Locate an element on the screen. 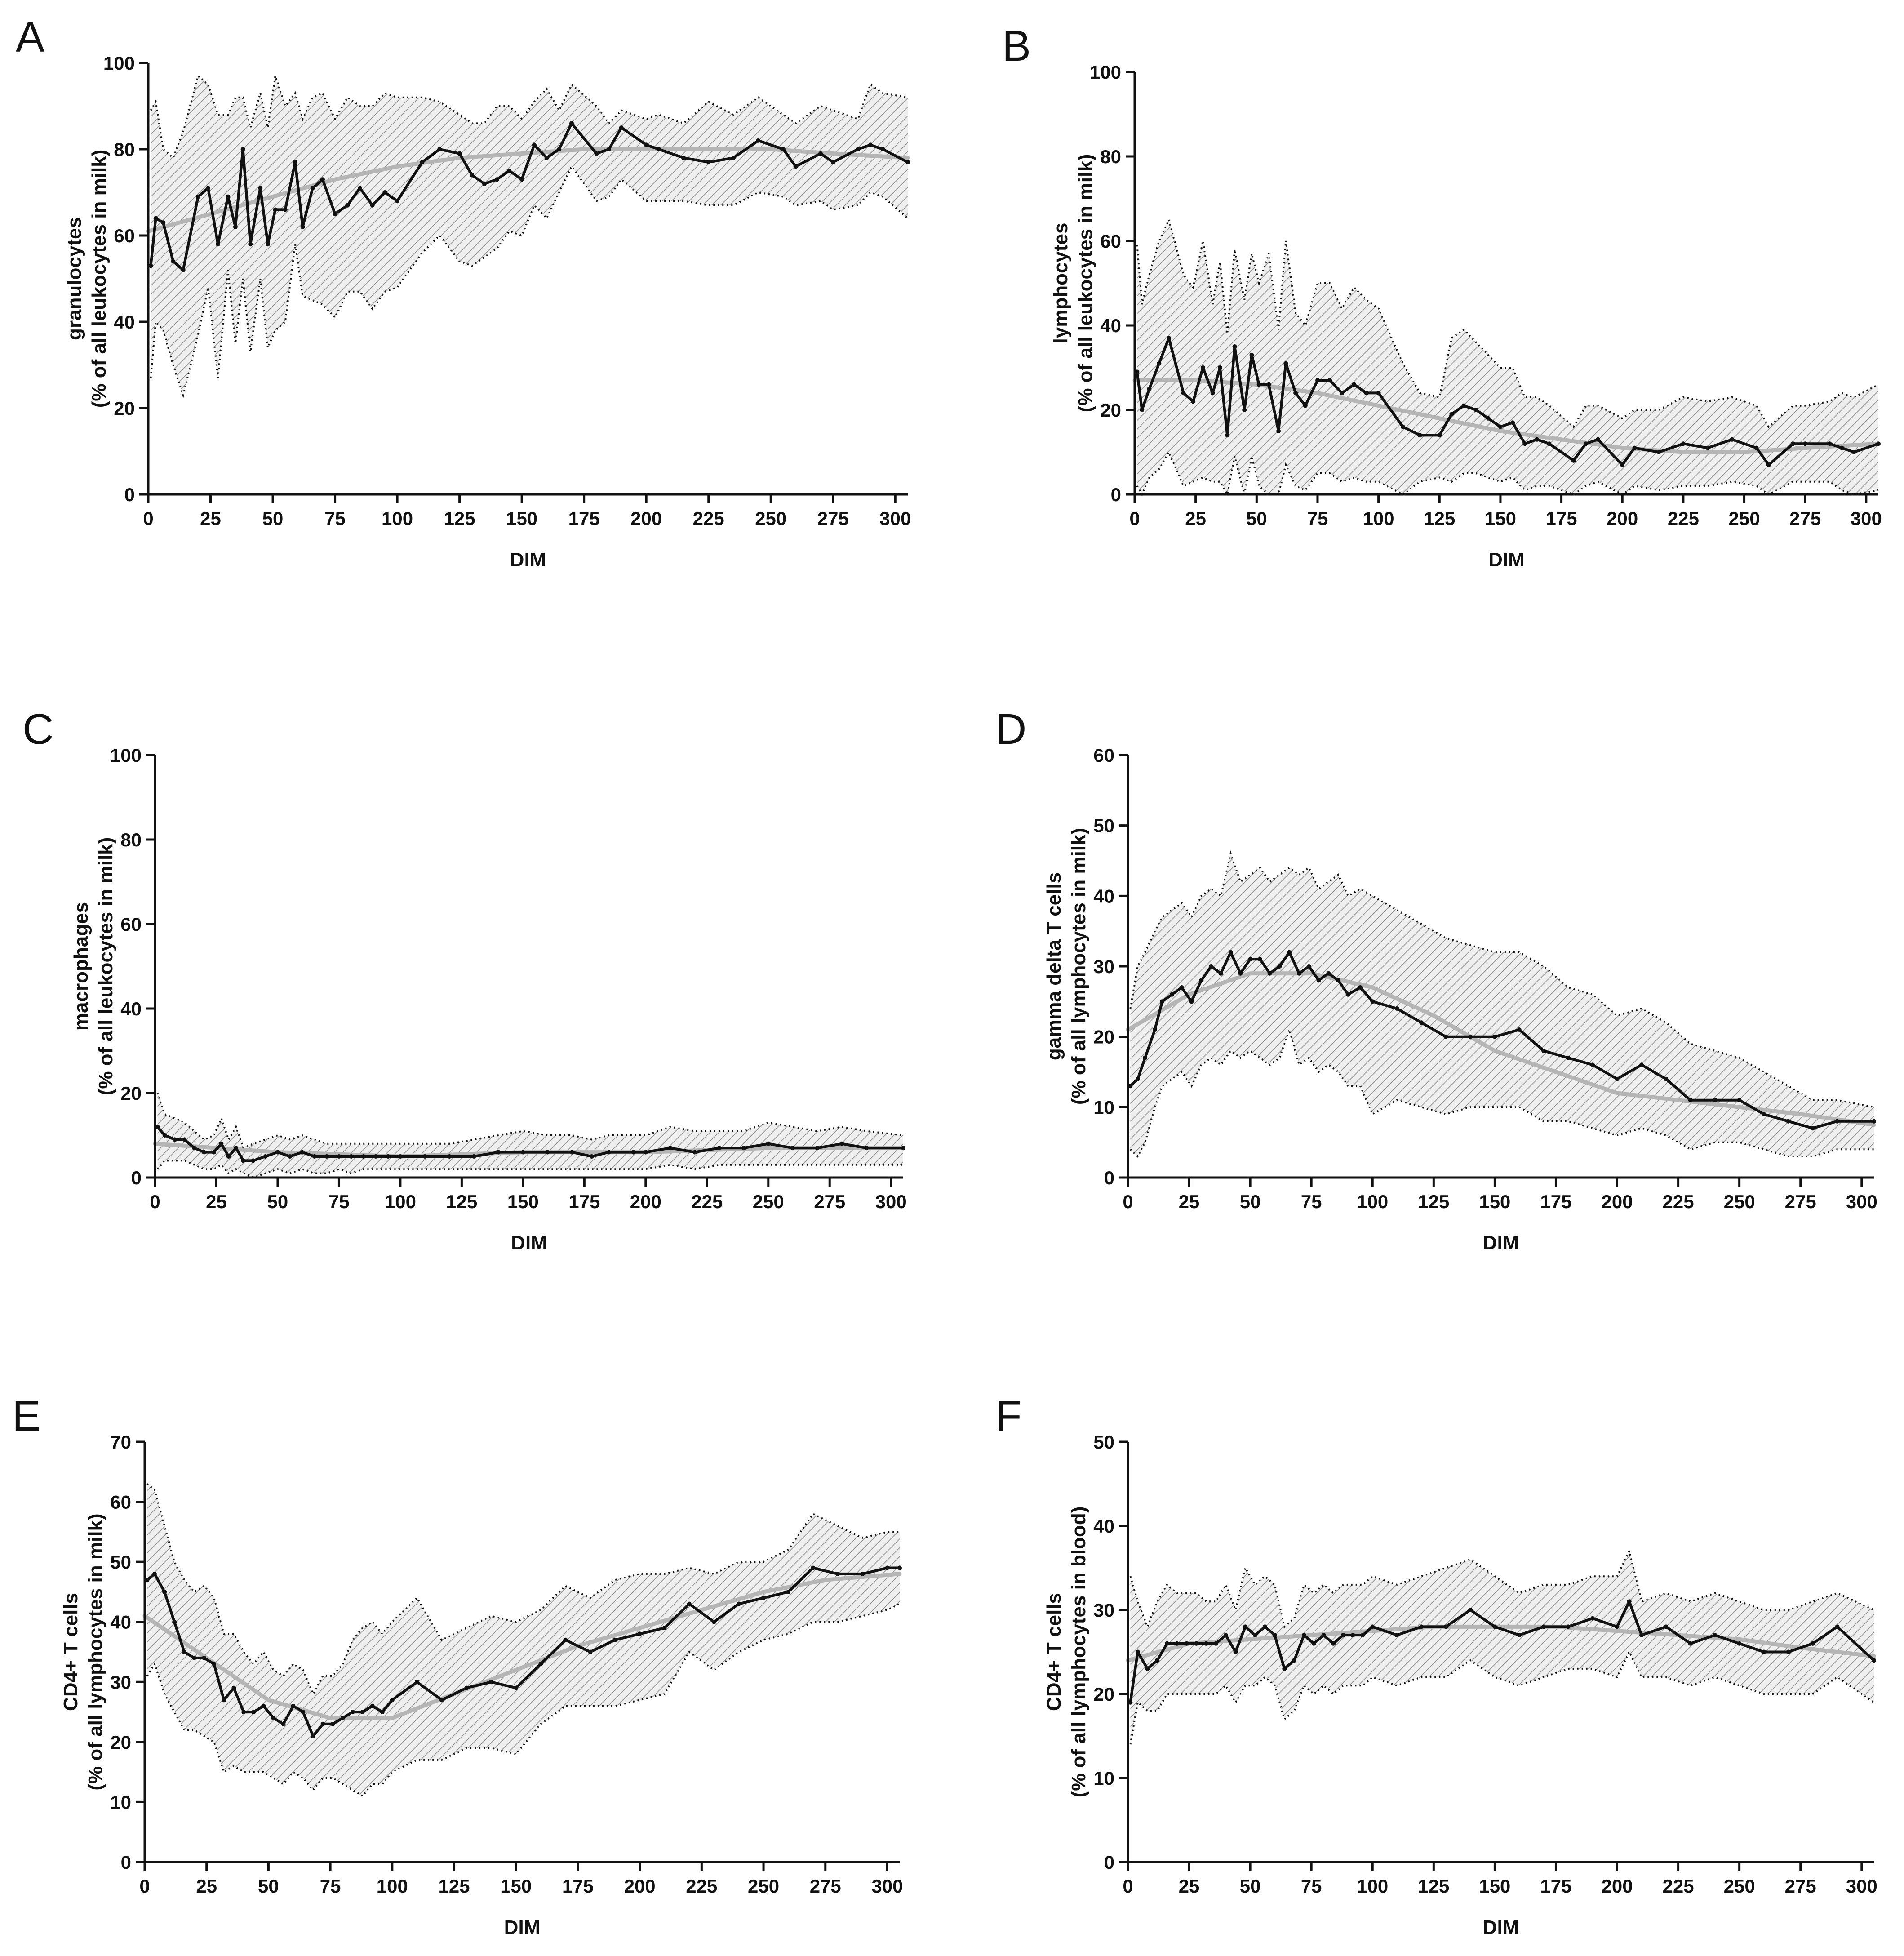  y-axis-title-line2: (% of all leukocytes in milk) is located at coordinates (106, 966).